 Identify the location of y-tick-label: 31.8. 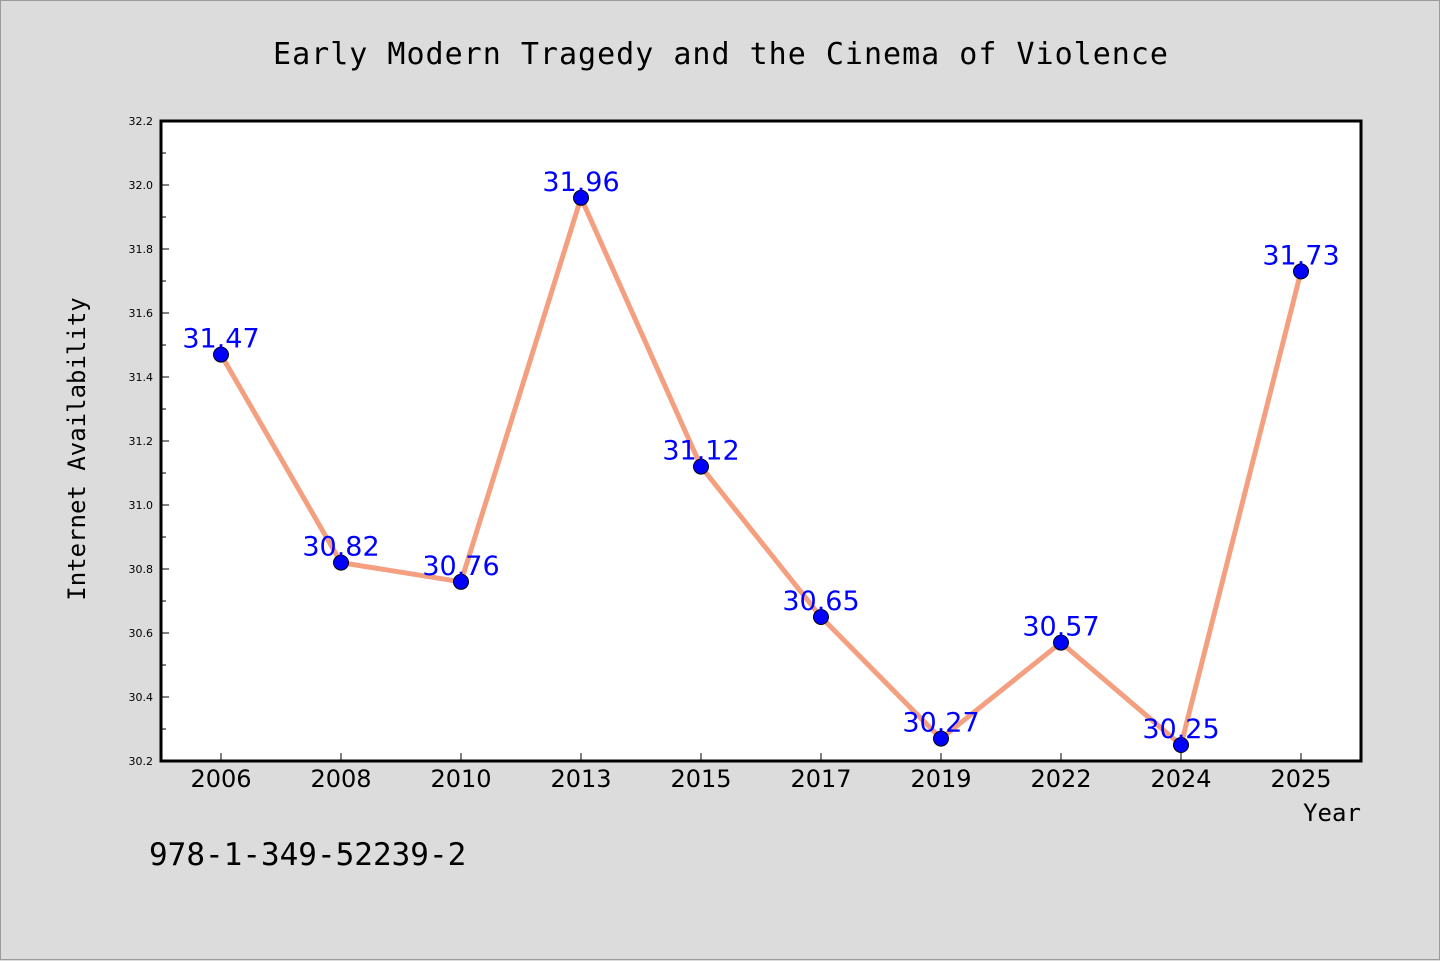
(141, 249).